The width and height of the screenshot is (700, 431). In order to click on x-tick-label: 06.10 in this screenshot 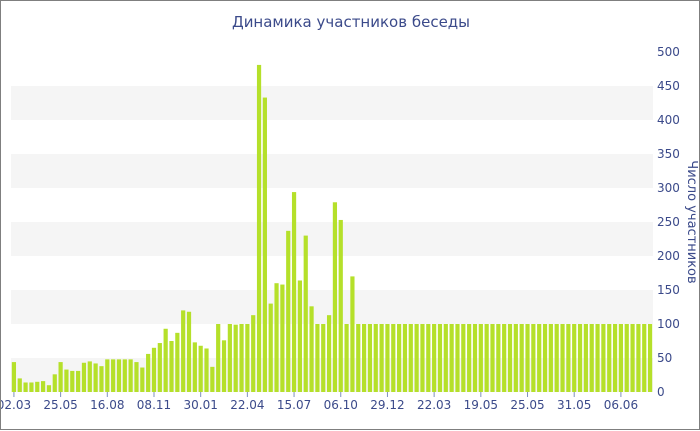, I will do `click(341, 405)`.